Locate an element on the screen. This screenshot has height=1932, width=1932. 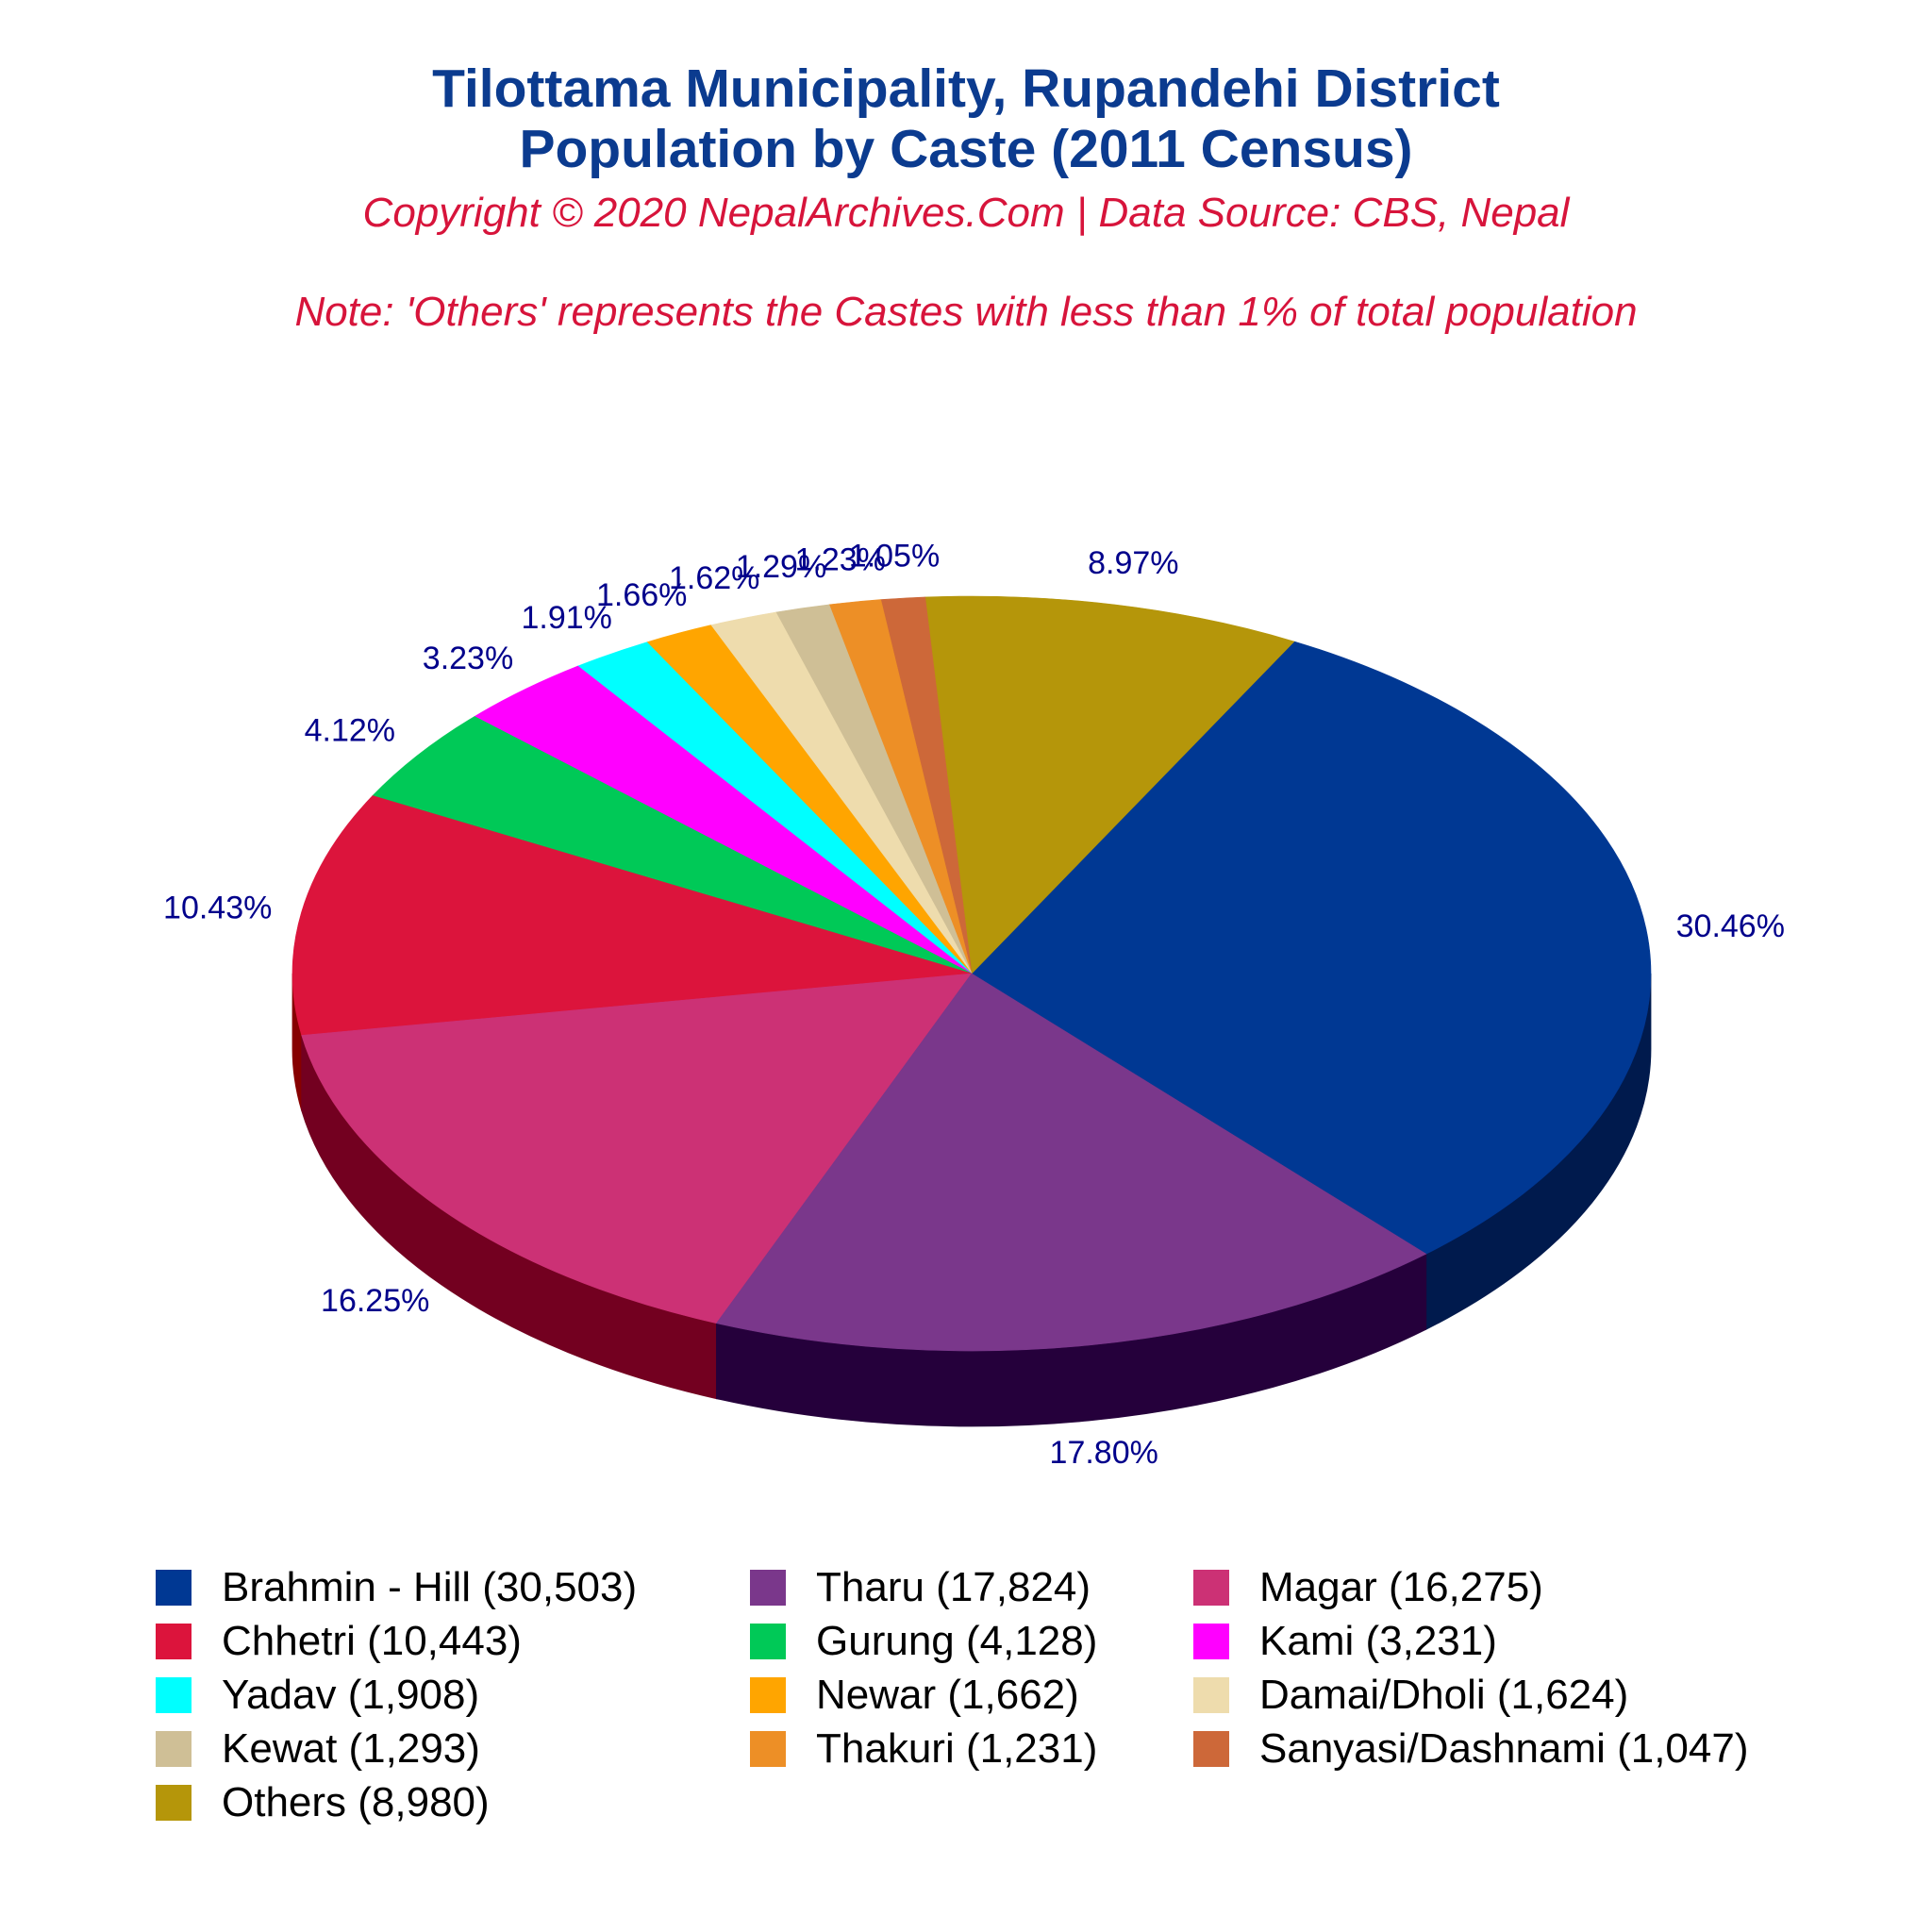
legend-label-tharu: Tharu (17,824) is located at coordinates (953, 1586).